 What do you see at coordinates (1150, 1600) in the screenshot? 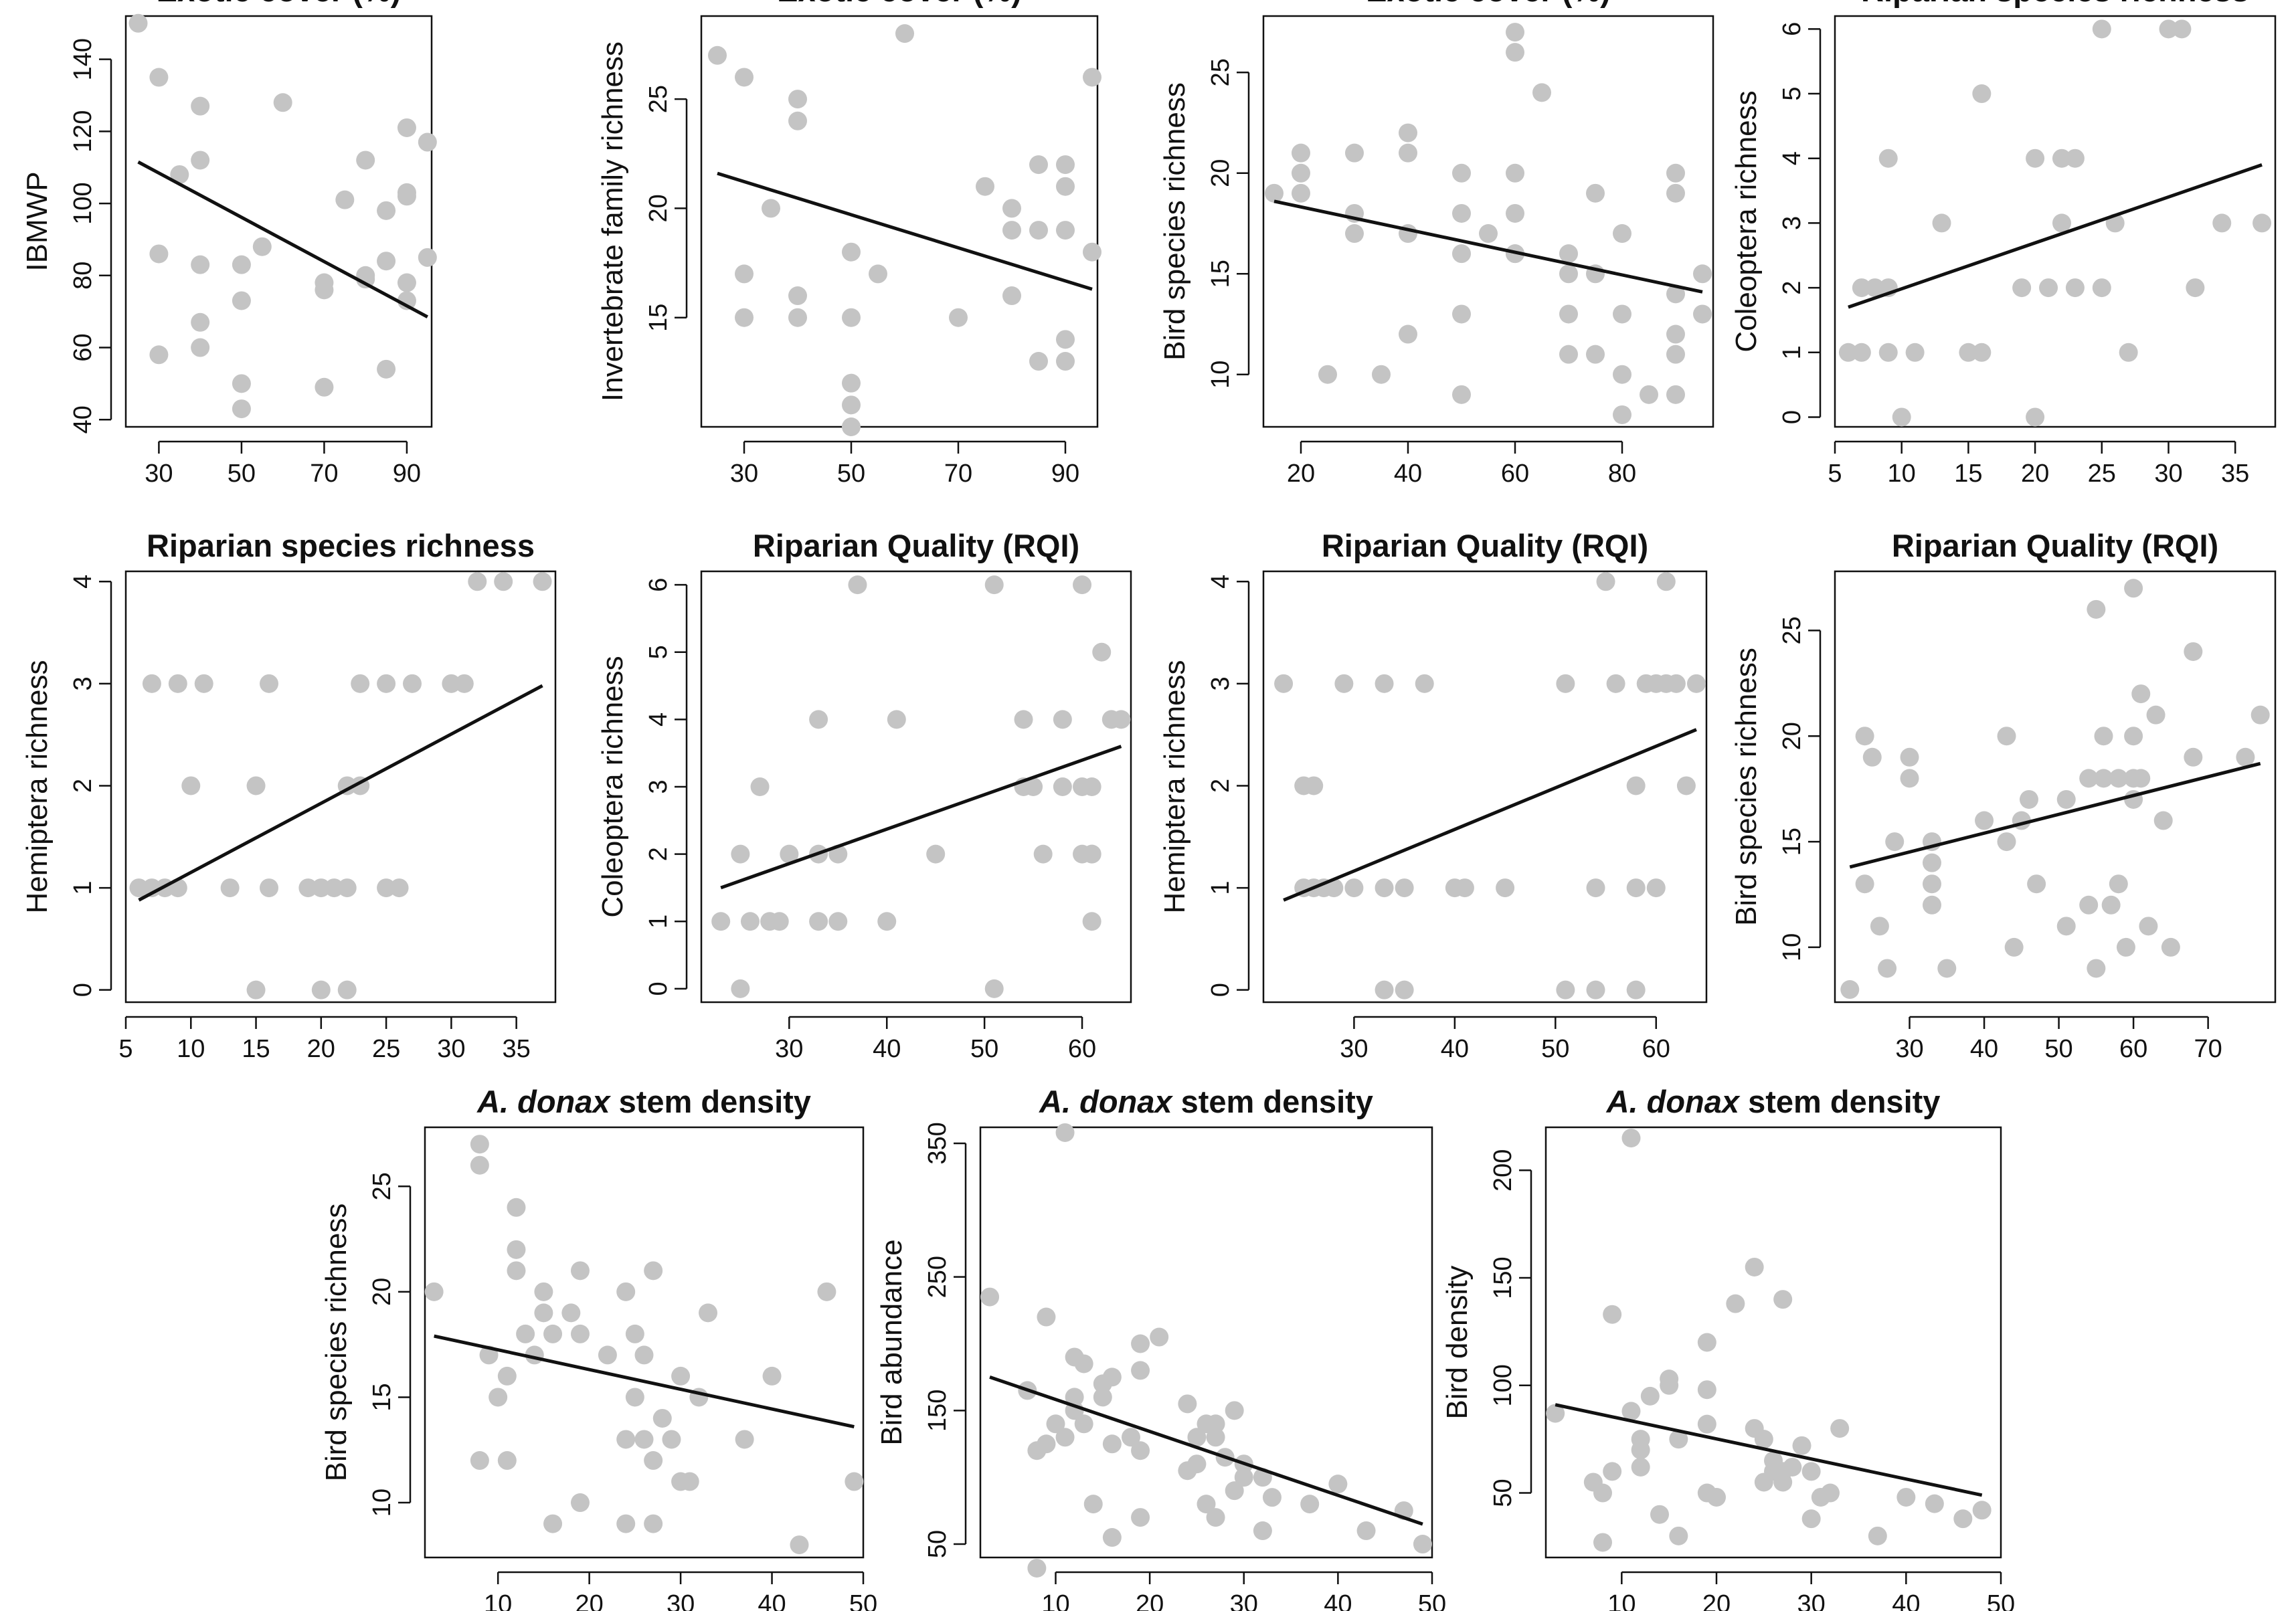
I see `panel-donax-vs-bird-abundance-x-tick-label: 20` at bounding box center [1150, 1600].